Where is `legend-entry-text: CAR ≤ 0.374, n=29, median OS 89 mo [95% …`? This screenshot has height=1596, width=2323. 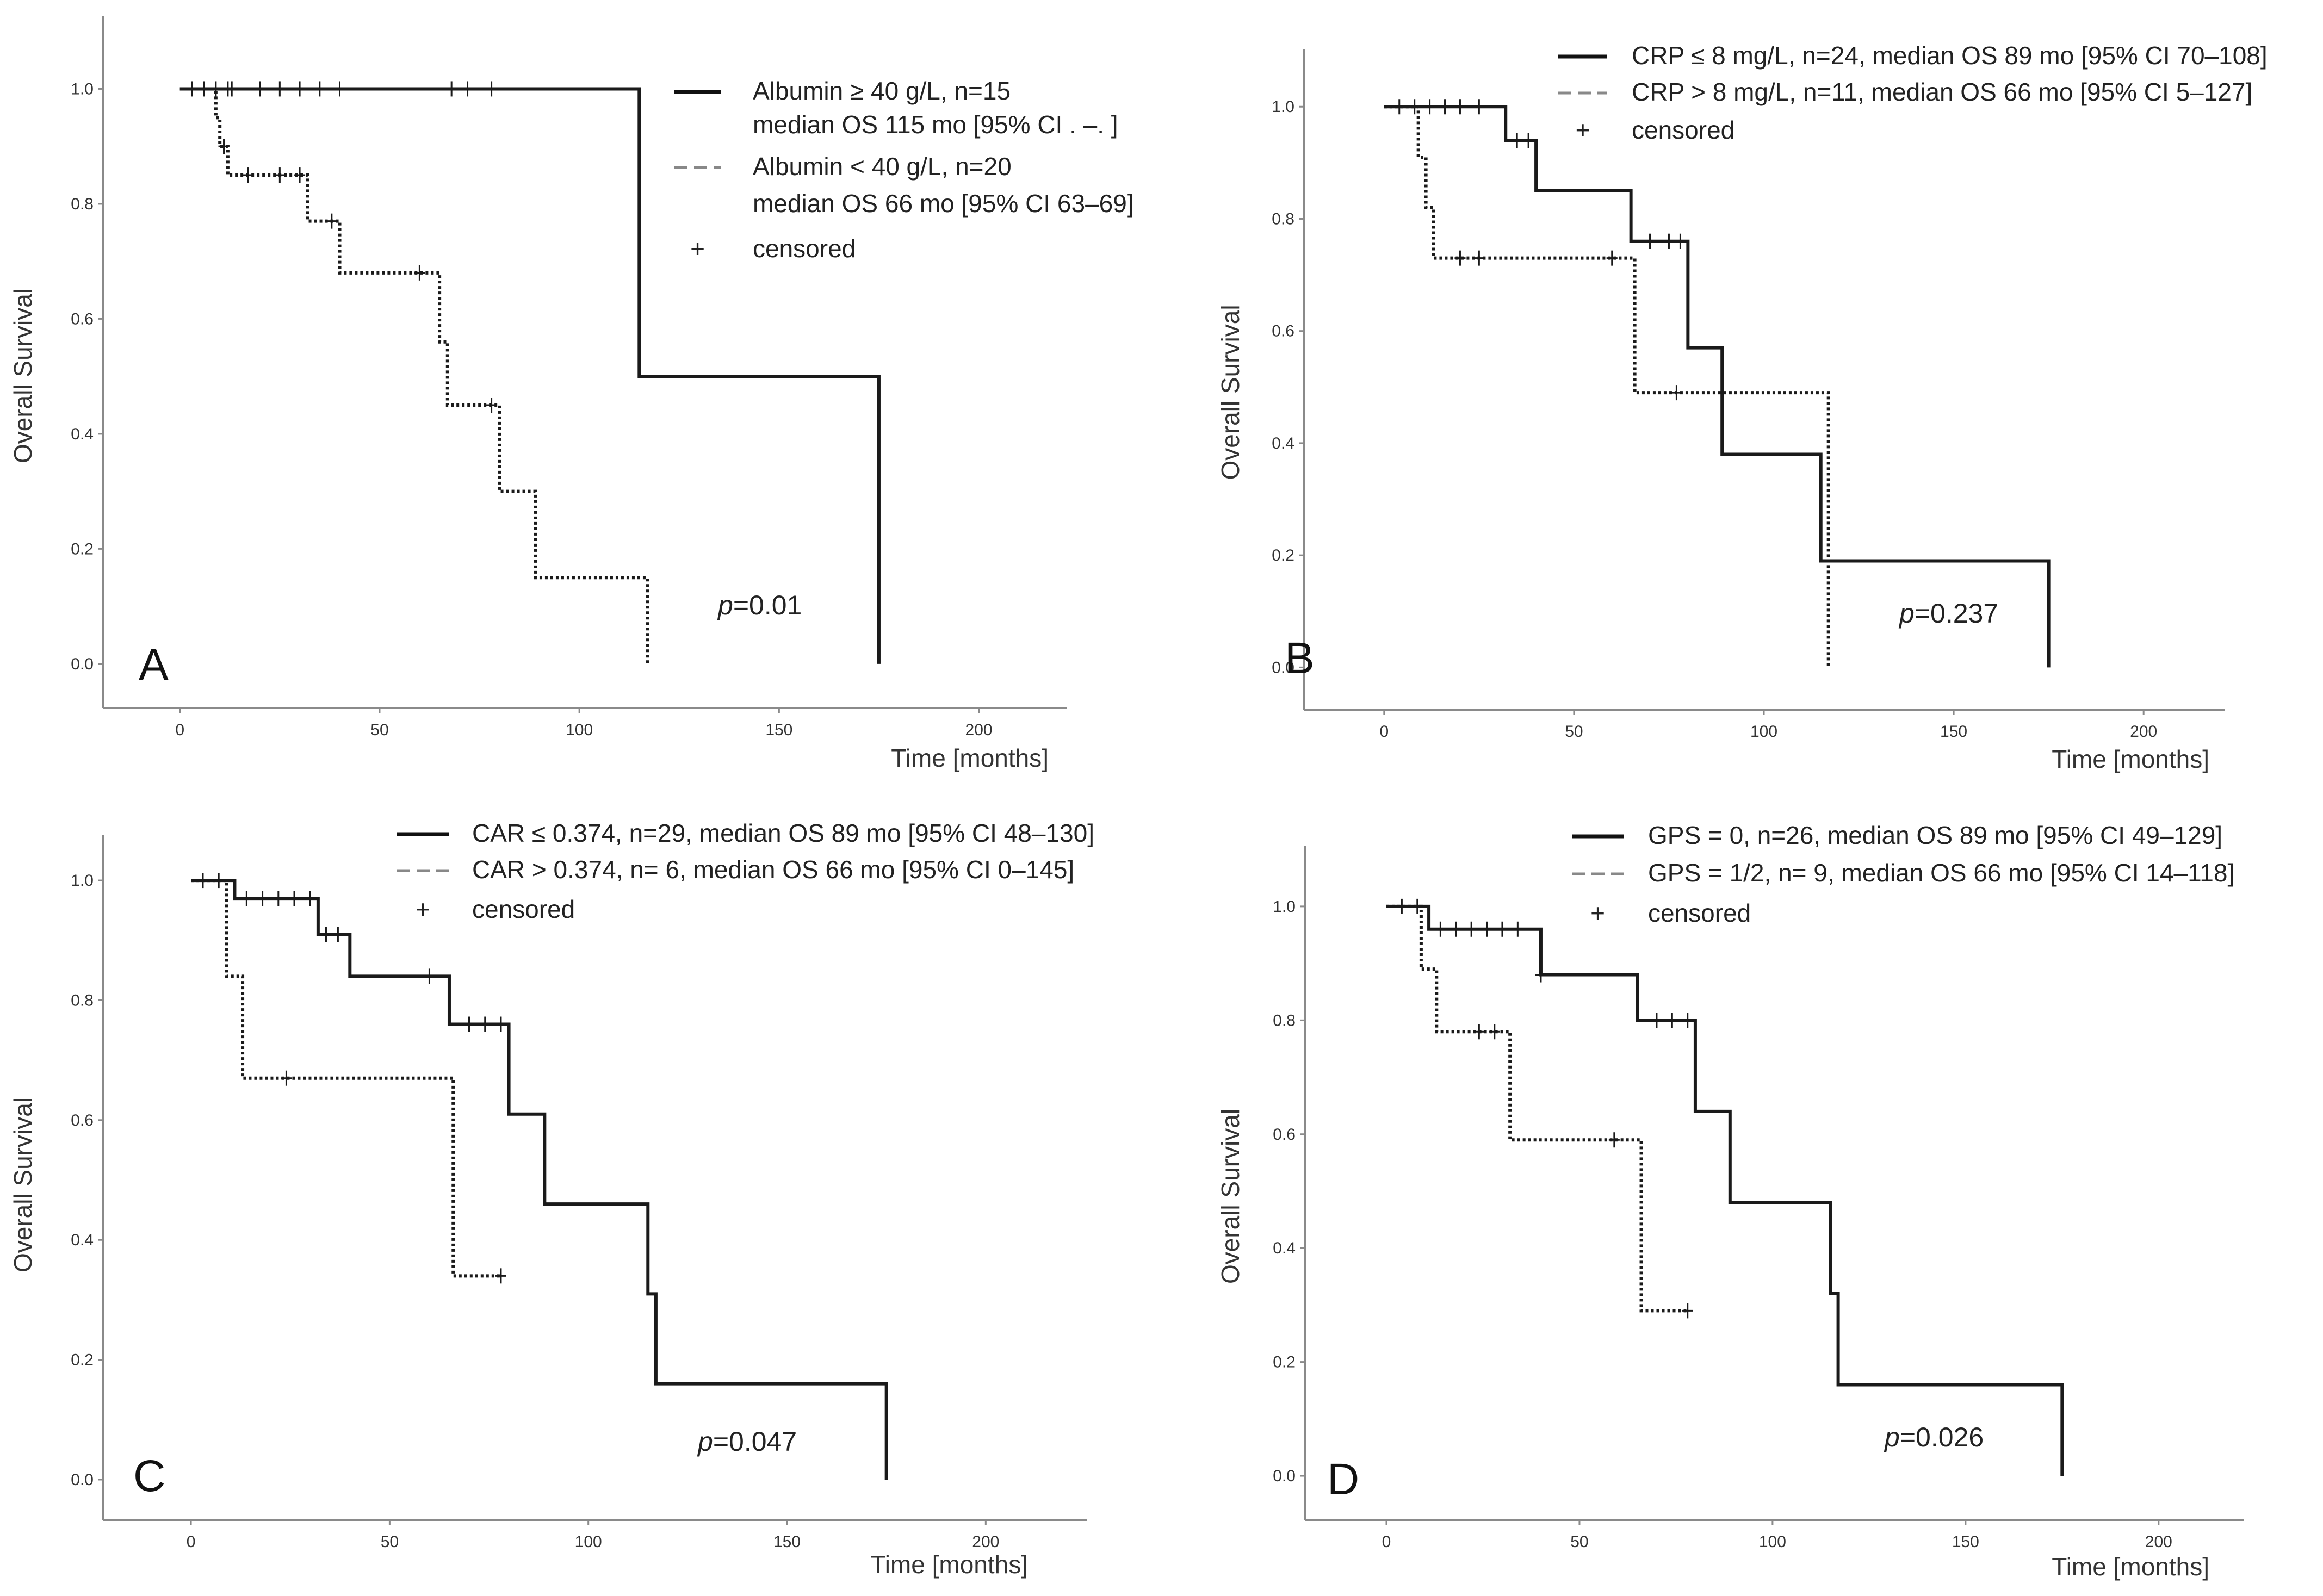 legend-entry-text: CAR ≤ 0.374, n=29, median OS 89 mo [95% … is located at coordinates (783, 833).